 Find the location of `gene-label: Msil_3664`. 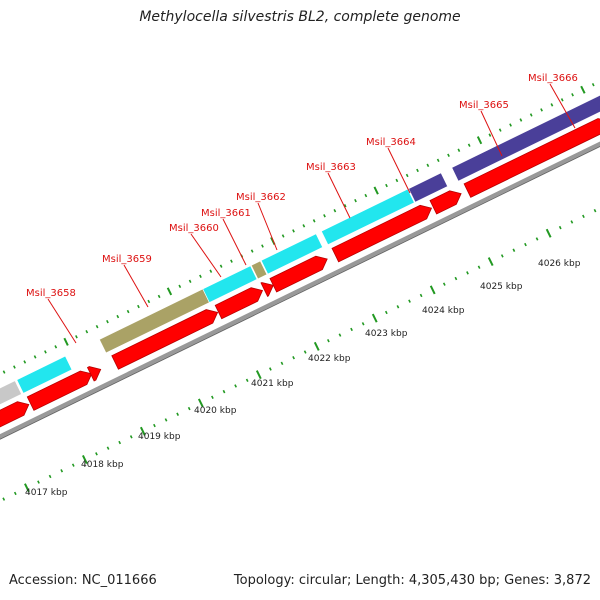

gene-label: Msil_3664 is located at coordinates (391, 142).